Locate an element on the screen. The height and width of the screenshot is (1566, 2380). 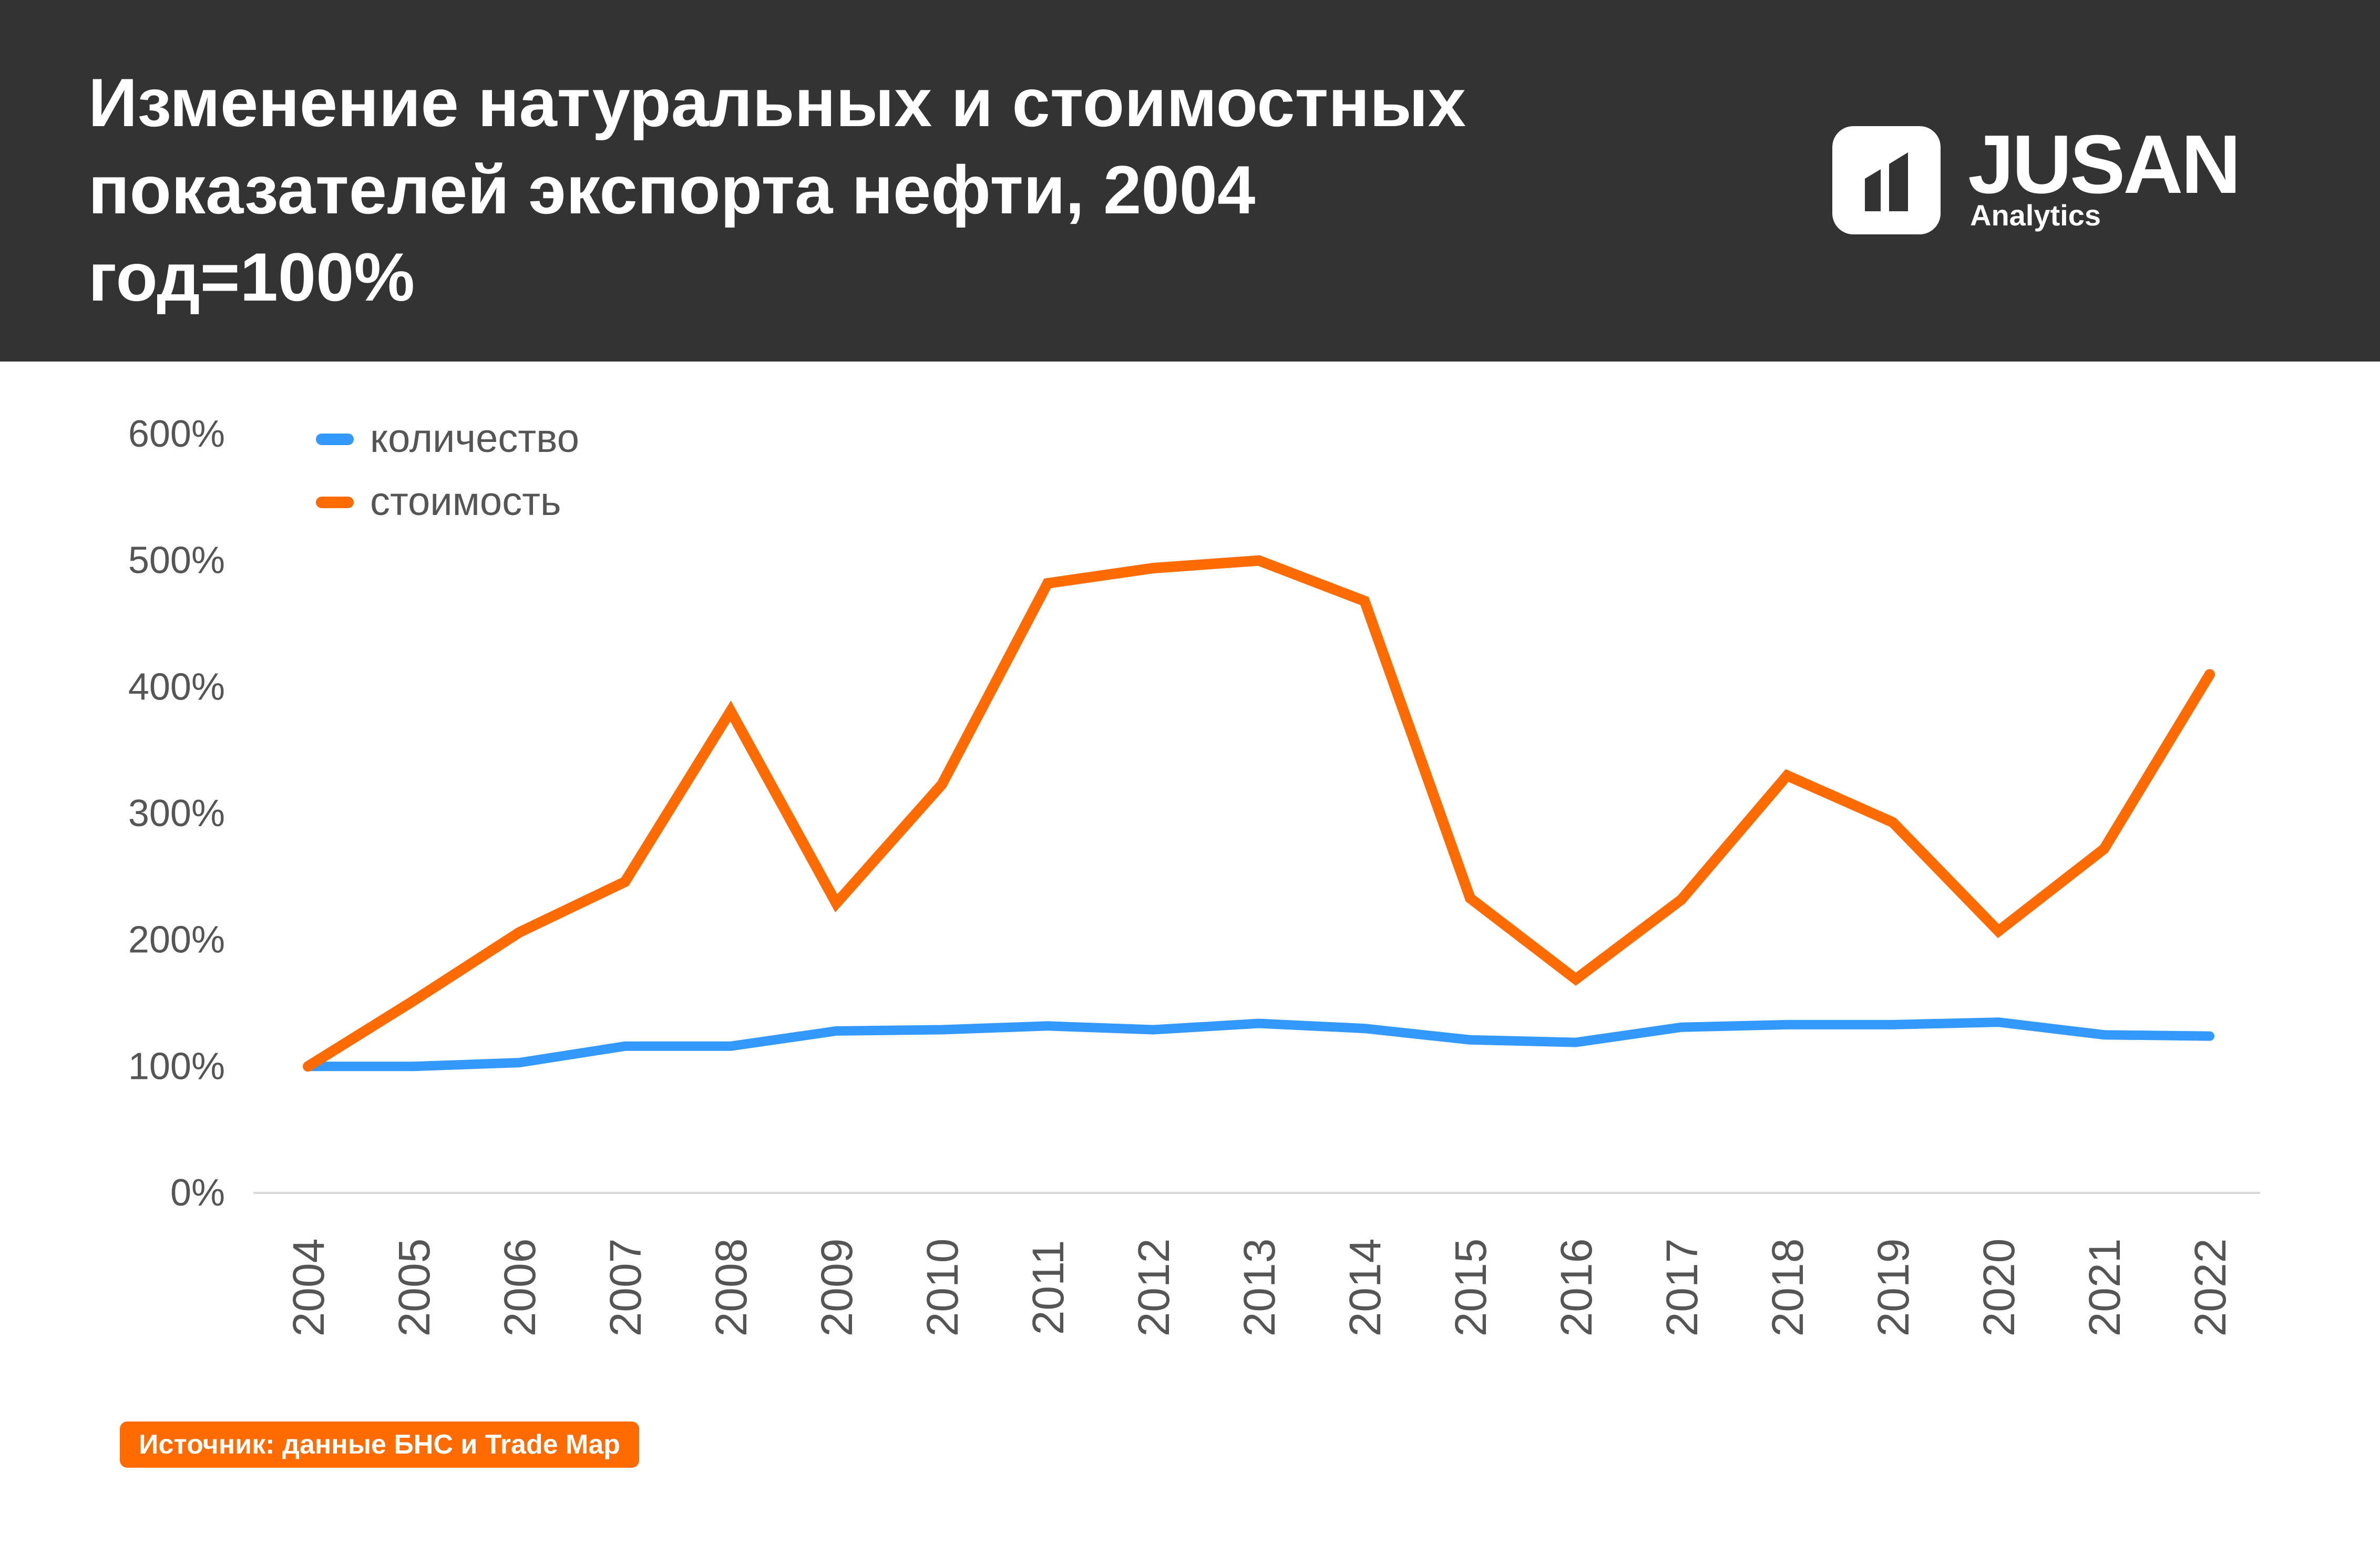
source-badge: Источник: данные БНС и Trade Map is located at coordinates (379, 1444).